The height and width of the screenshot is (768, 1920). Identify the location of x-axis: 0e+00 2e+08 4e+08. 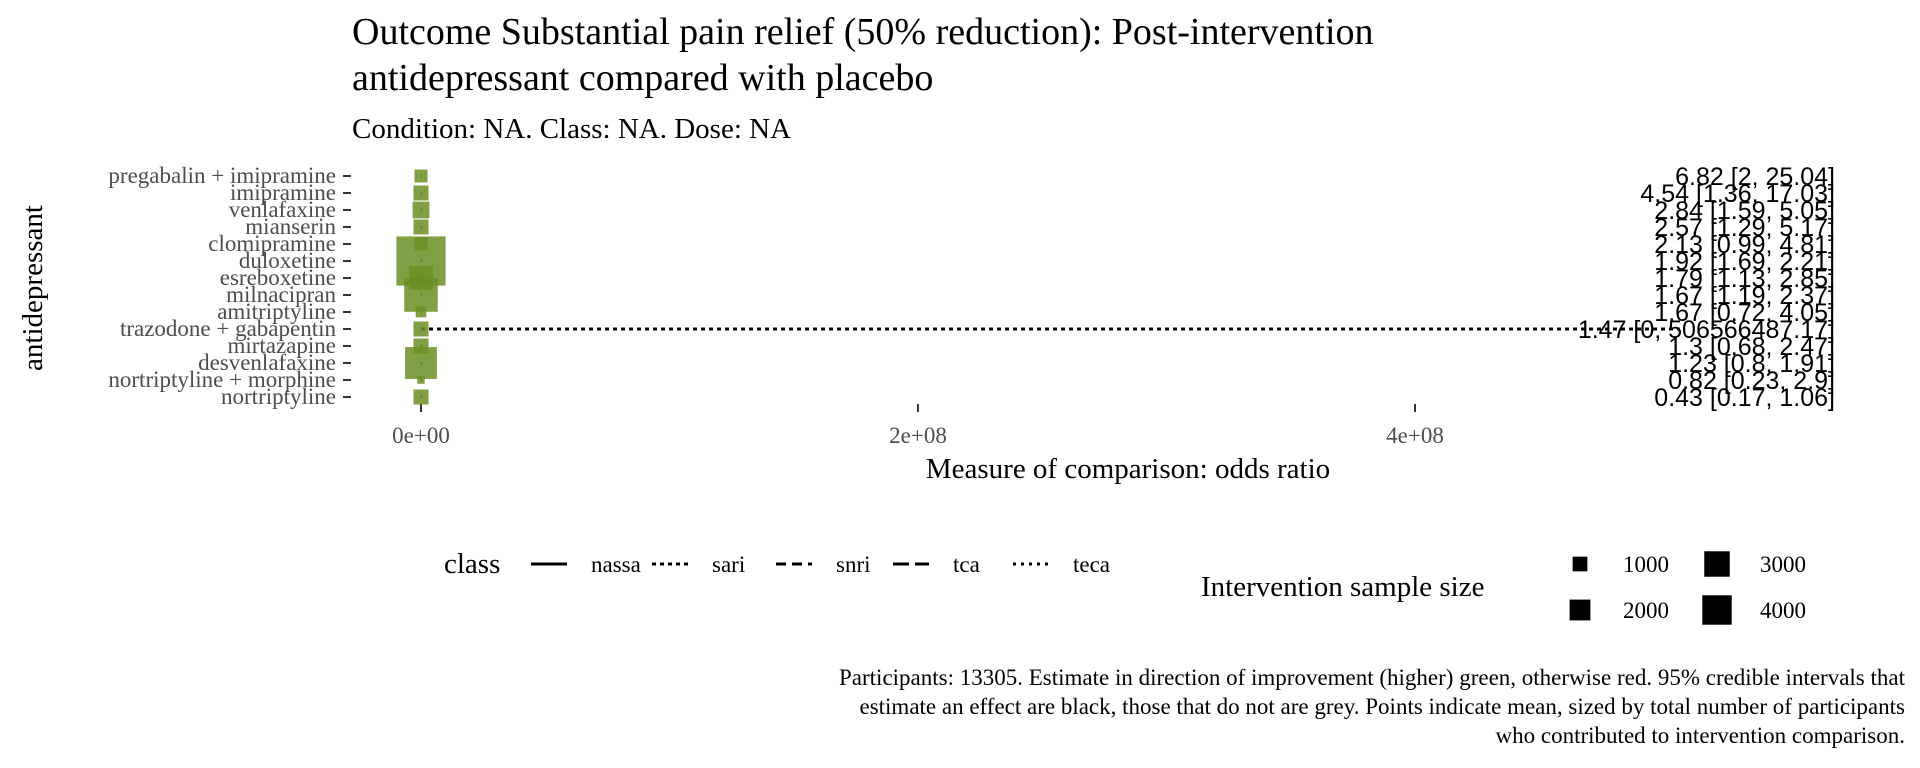
(918, 426).